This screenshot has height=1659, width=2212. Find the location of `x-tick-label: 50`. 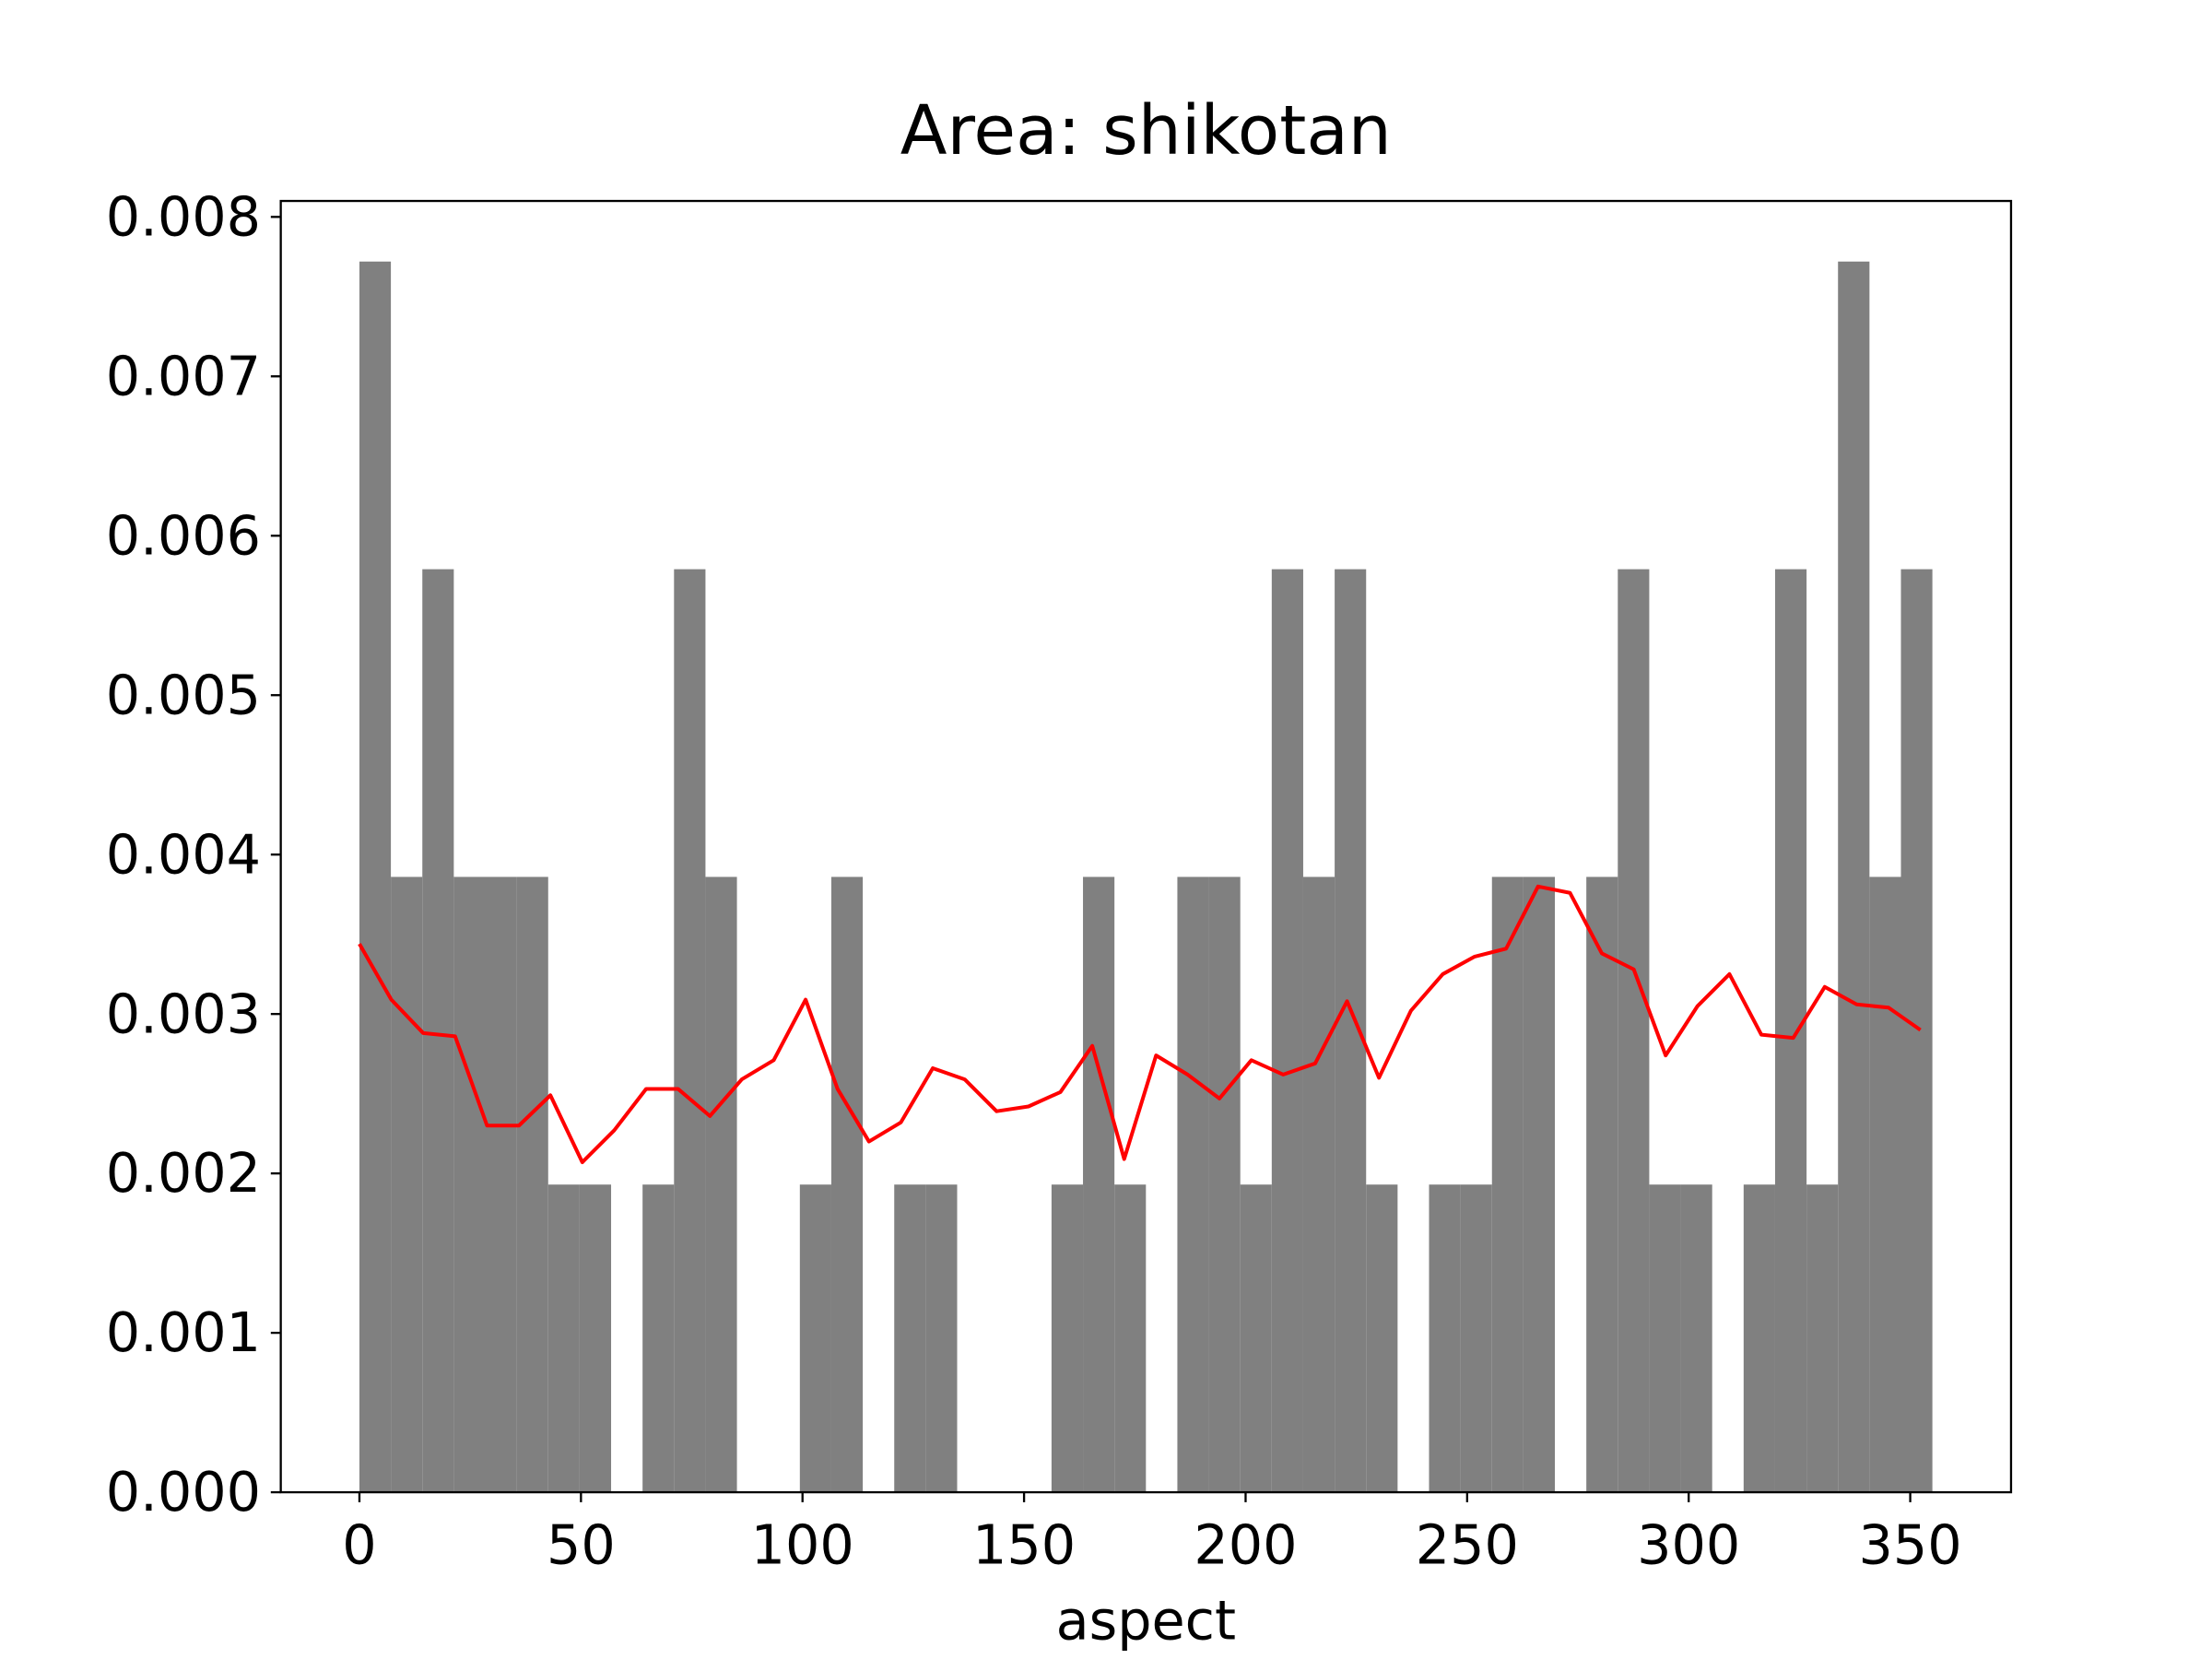

x-tick-label: 50 is located at coordinates (581, 1544).